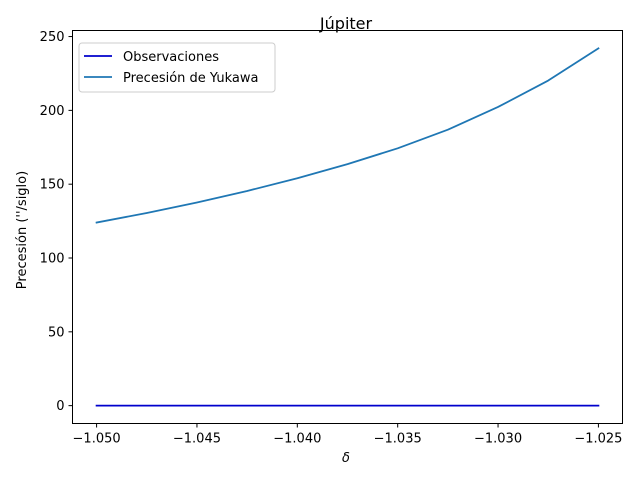 The height and width of the screenshot is (480, 640). What do you see at coordinates (56, 222) in the screenshot?
I see `y-axis-ticks: 0 50 100 150 200 250` at bounding box center [56, 222].